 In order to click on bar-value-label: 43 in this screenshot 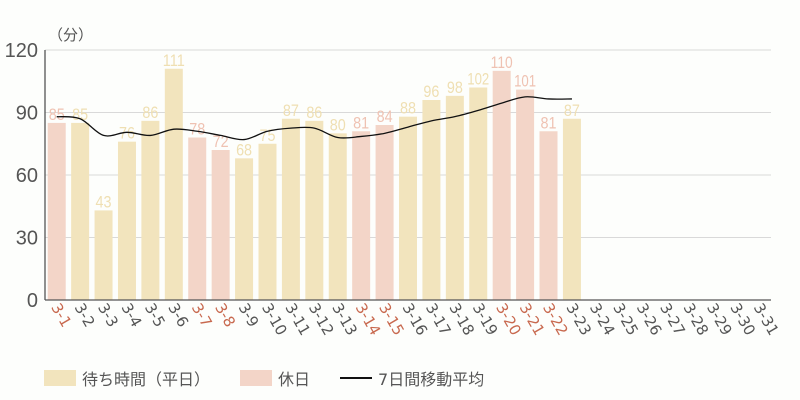, I will do `click(104, 201)`.